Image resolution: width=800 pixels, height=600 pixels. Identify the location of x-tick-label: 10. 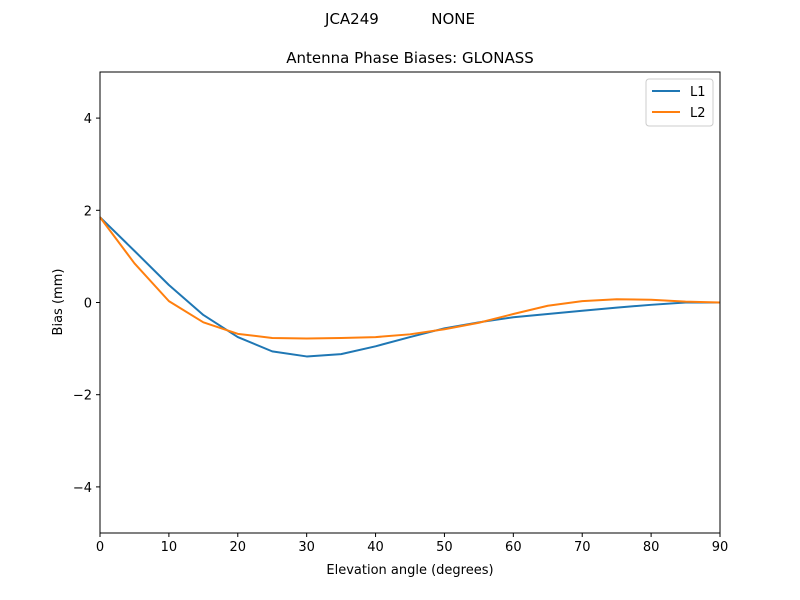
(169, 547).